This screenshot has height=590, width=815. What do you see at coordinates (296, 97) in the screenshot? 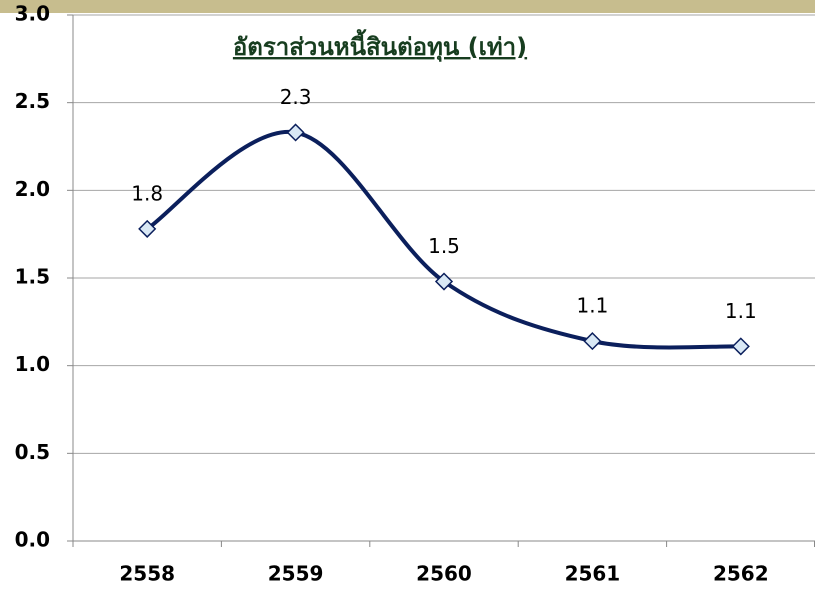
I see `data-label: 2.3` at bounding box center [296, 97].